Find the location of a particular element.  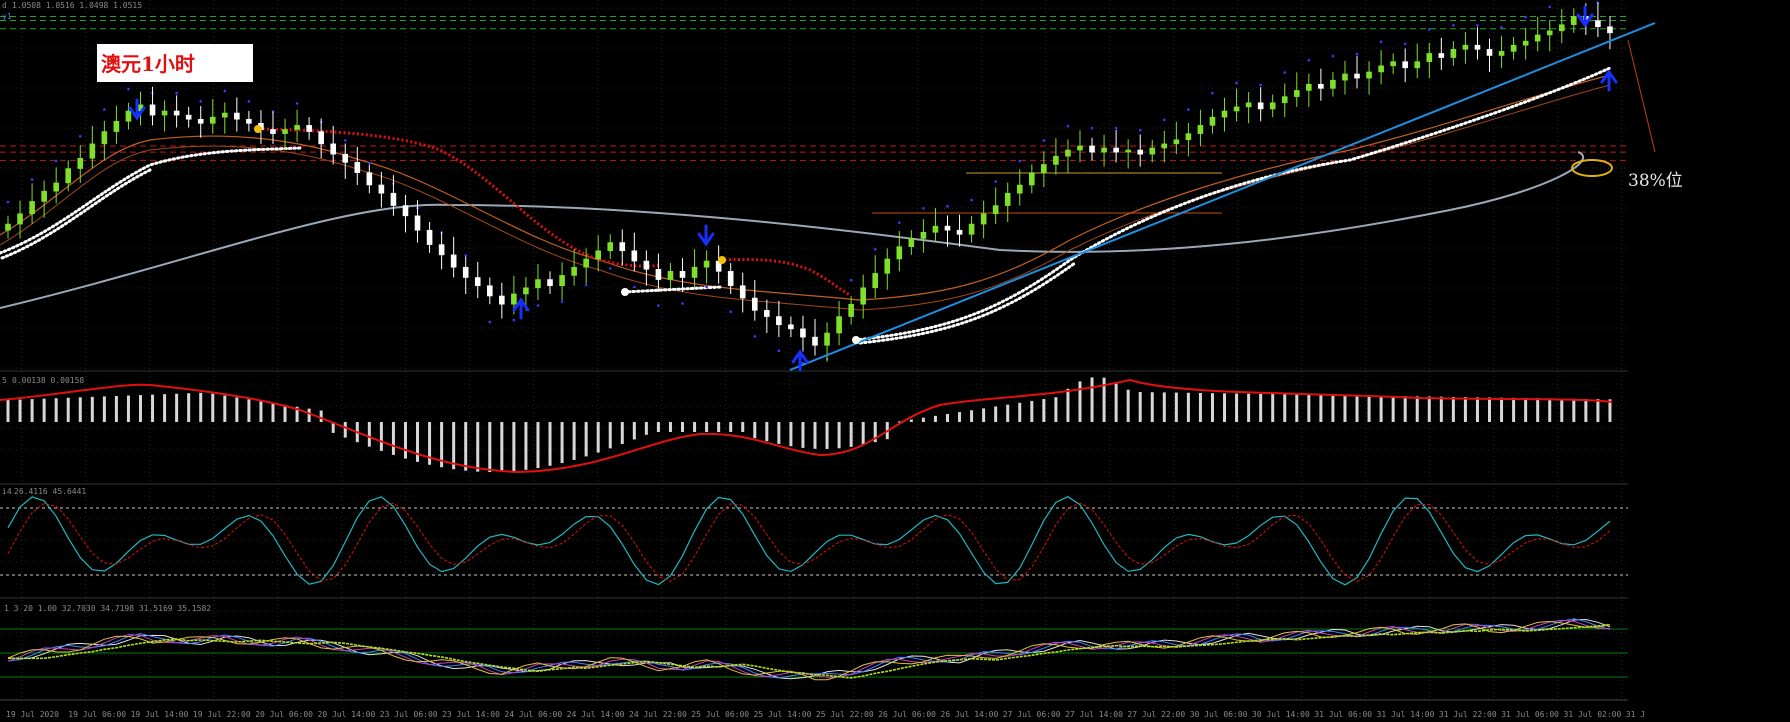

rsi-line is located at coordinates (809, 648).